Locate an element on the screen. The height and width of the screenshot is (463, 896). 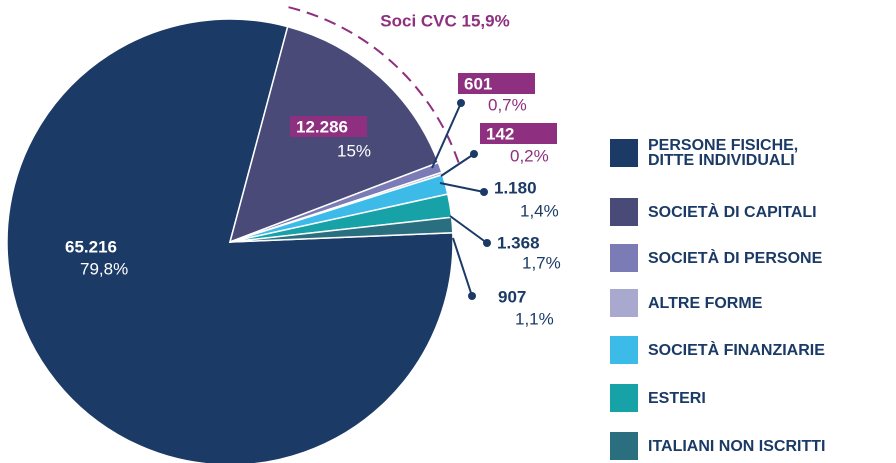
legend-label: SOCIETÀ FINANZIARIE is located at coordinates (736, 350).